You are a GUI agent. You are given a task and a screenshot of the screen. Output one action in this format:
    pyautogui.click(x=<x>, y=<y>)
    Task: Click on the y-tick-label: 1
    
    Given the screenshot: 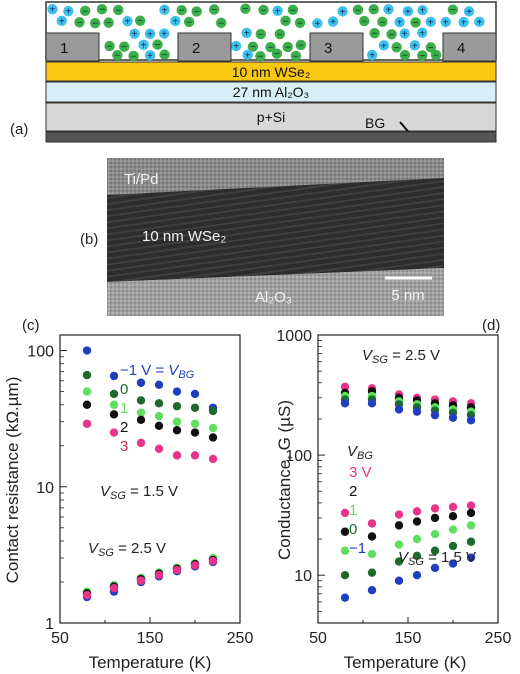 What is the action you would take?
    pyautogui.click(x=49, y=624)
    